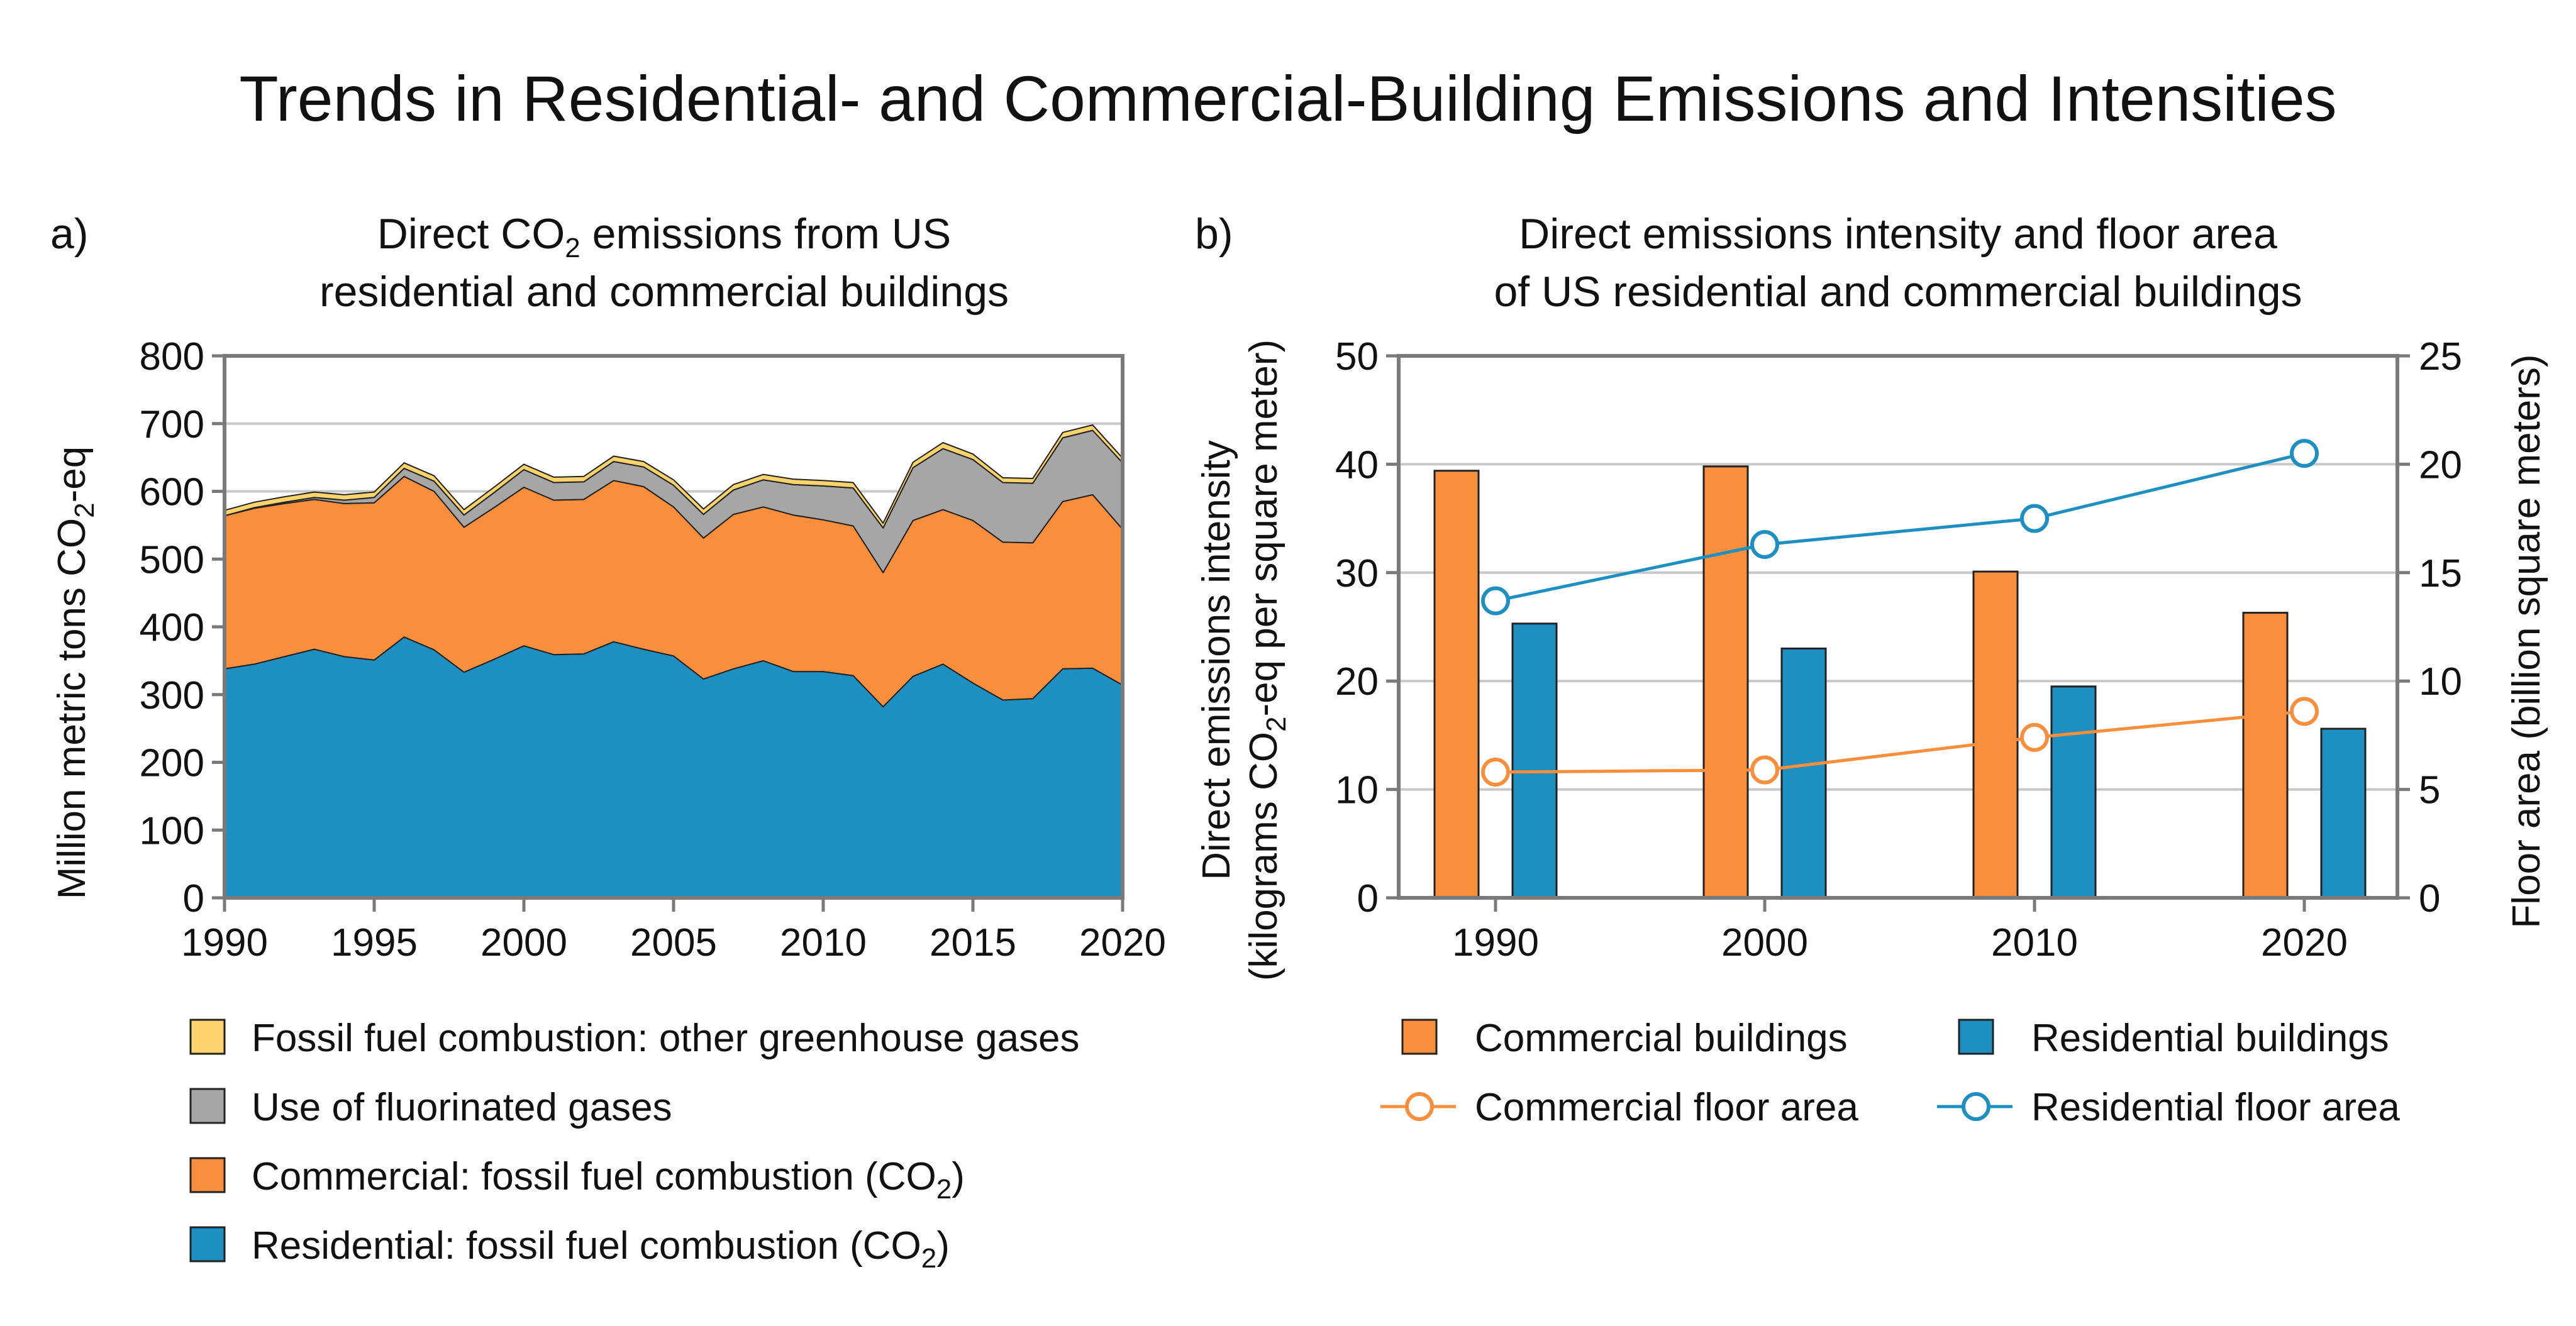 The height and width of the screenshot is (1326, 2576). Describe the element at coordinates (1267, 660) in the screenshot. I see `panel-b-left-y-axis-label-line2: (kilograms CO2-eq per square meter)` at that location.